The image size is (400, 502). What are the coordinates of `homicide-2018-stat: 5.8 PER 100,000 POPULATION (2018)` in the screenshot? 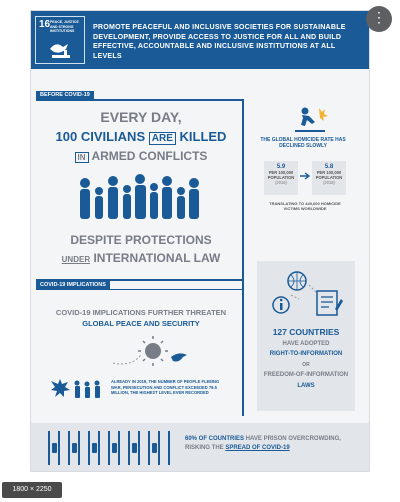 It's located at (329, 175).